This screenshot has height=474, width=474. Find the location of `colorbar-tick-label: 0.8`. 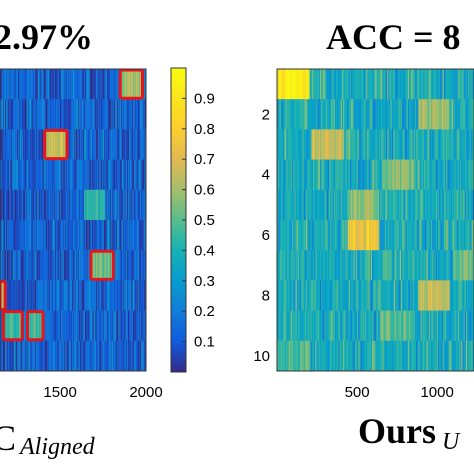

colorbar-tick-label: 0.8 is located at coordinates (204, 129).